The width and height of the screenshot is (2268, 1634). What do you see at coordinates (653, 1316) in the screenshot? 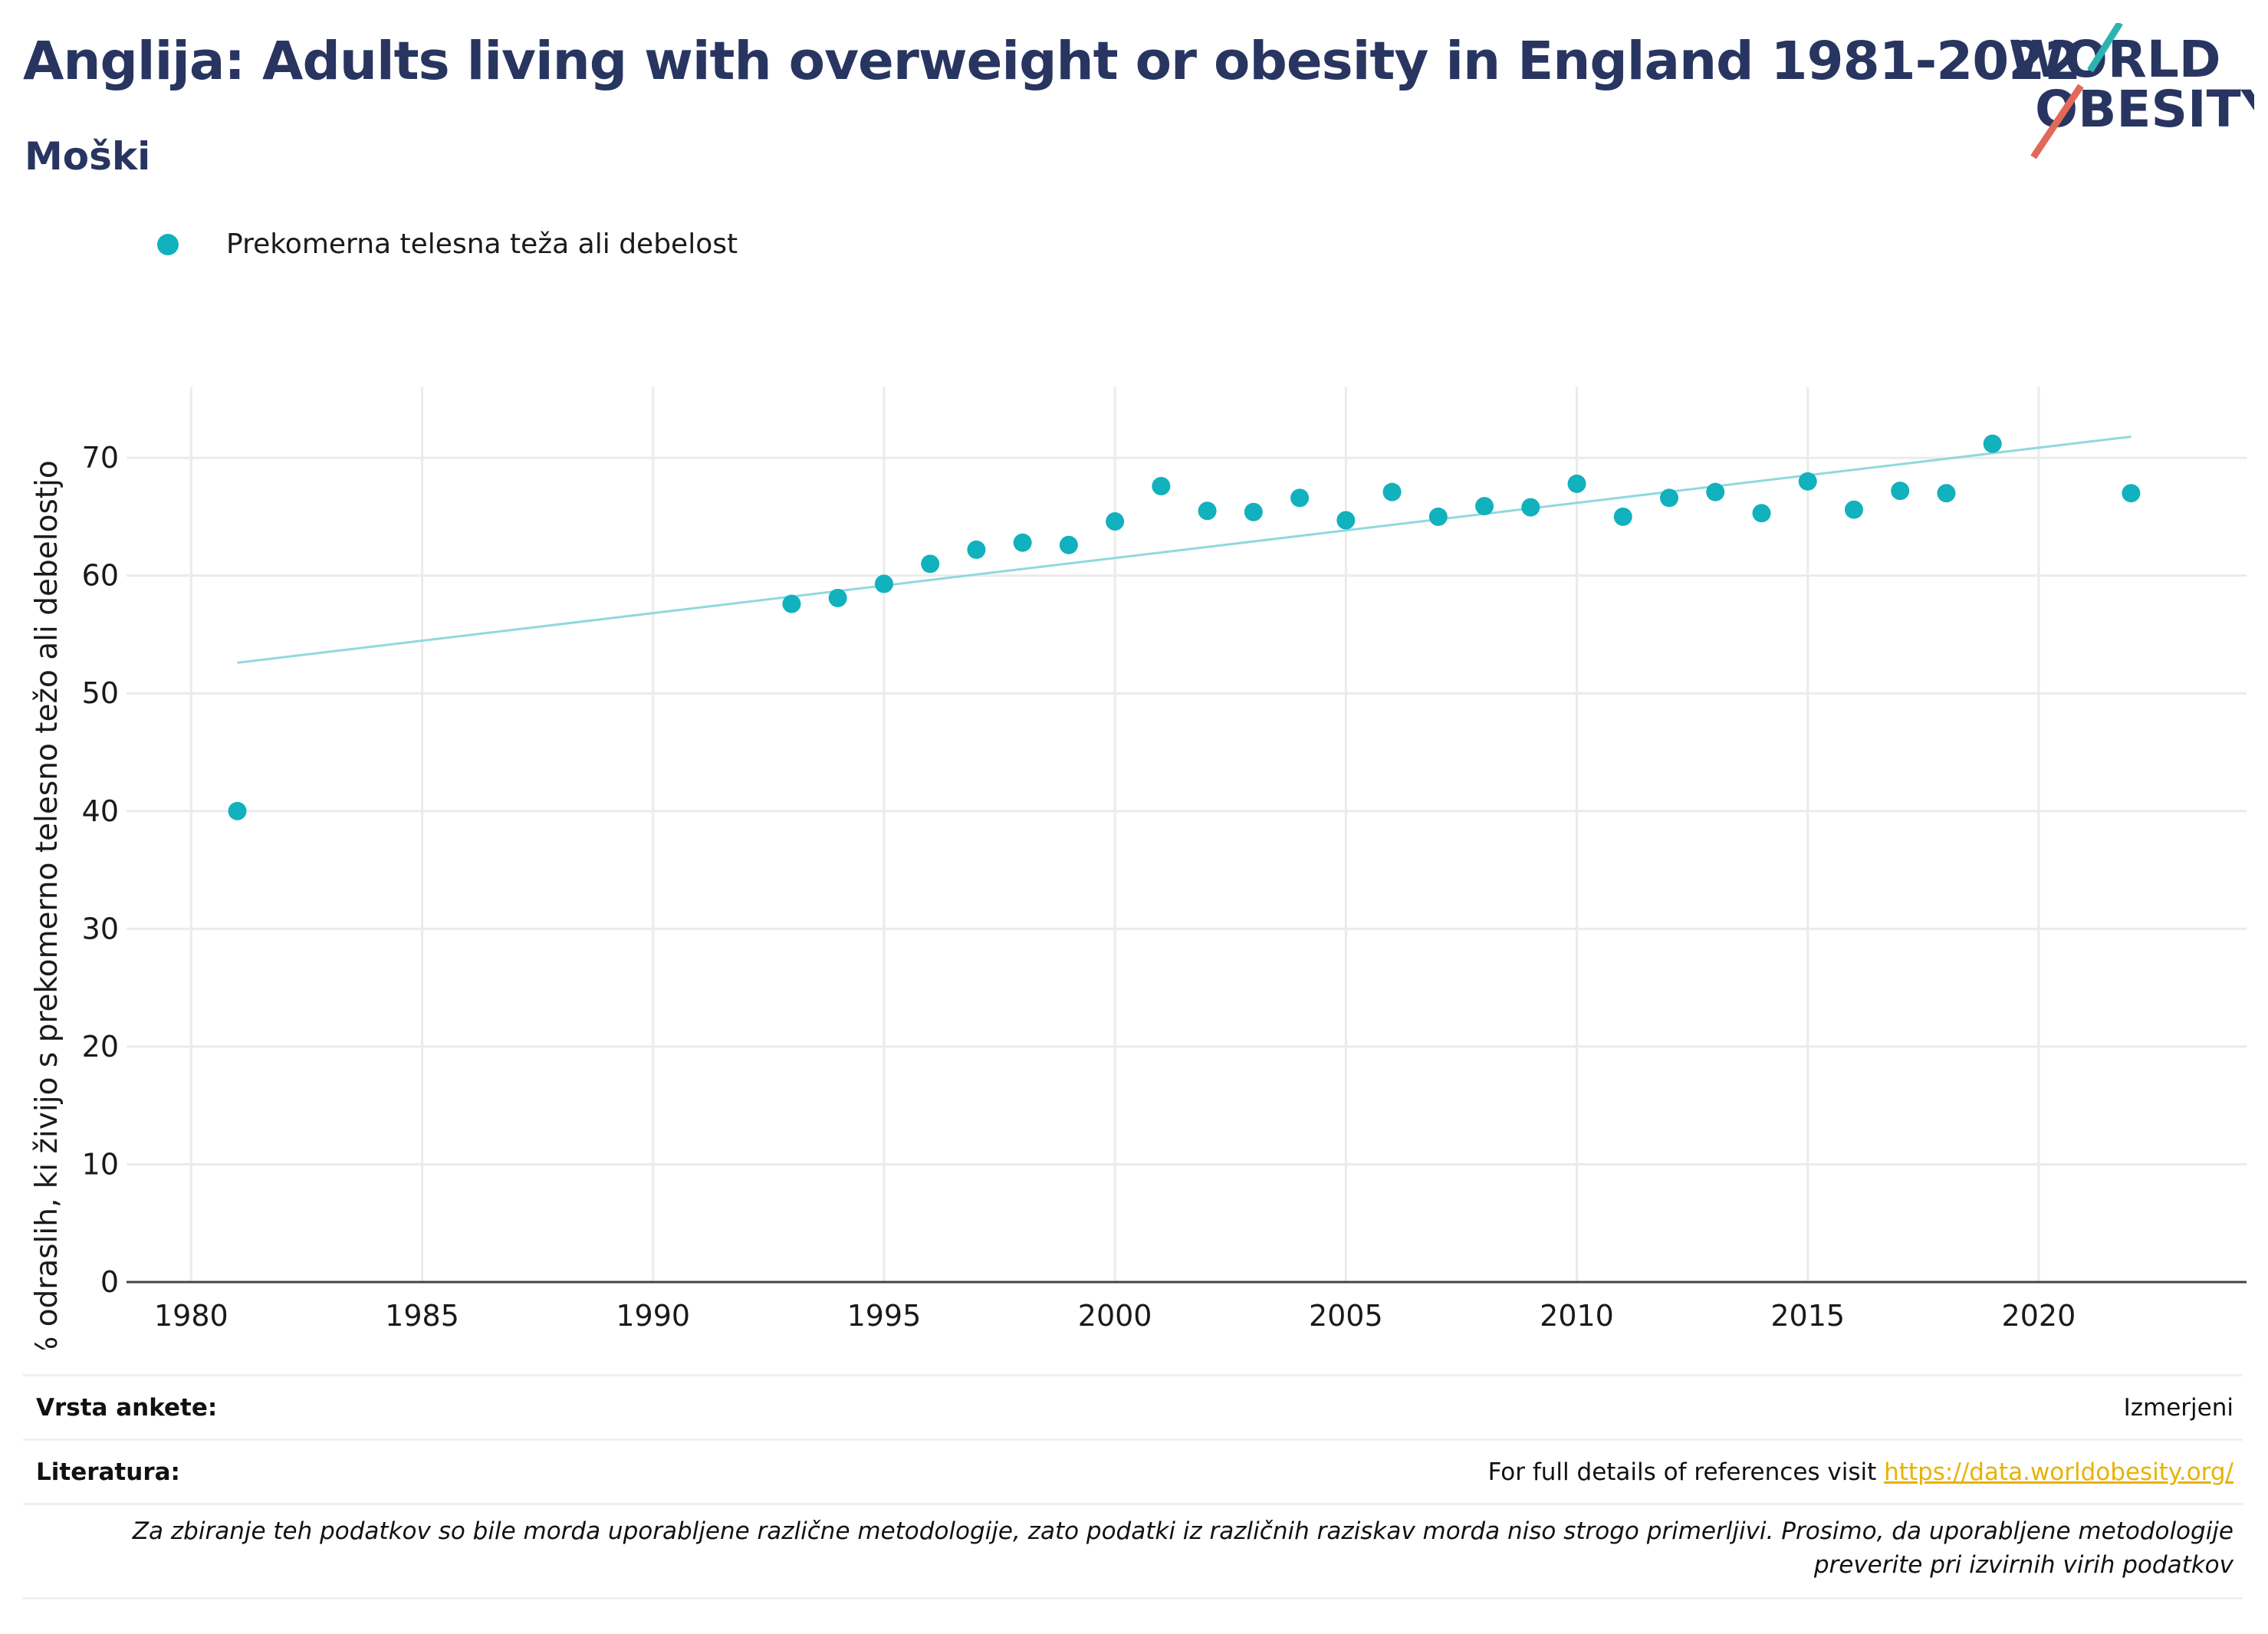
I see `x-tick-label: 1990` at bounding box center [653, 1316].